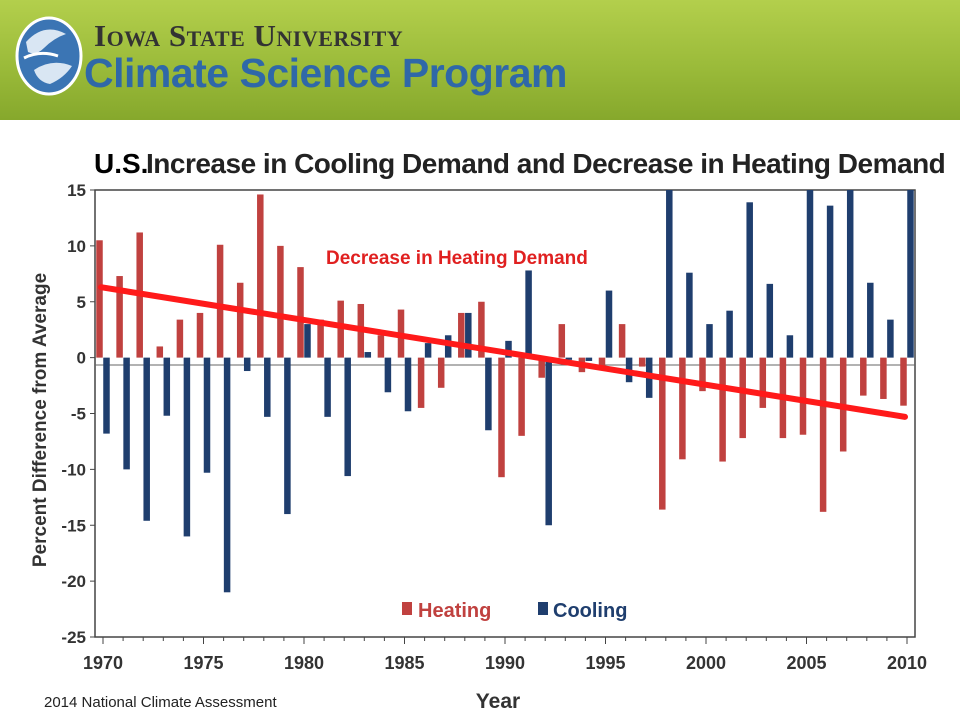 The height and width of the screenshot is (720, 960). Describe the element at coordinates (404, 663) in the screenshot. I see `x-tick-label: 1985` at that location.